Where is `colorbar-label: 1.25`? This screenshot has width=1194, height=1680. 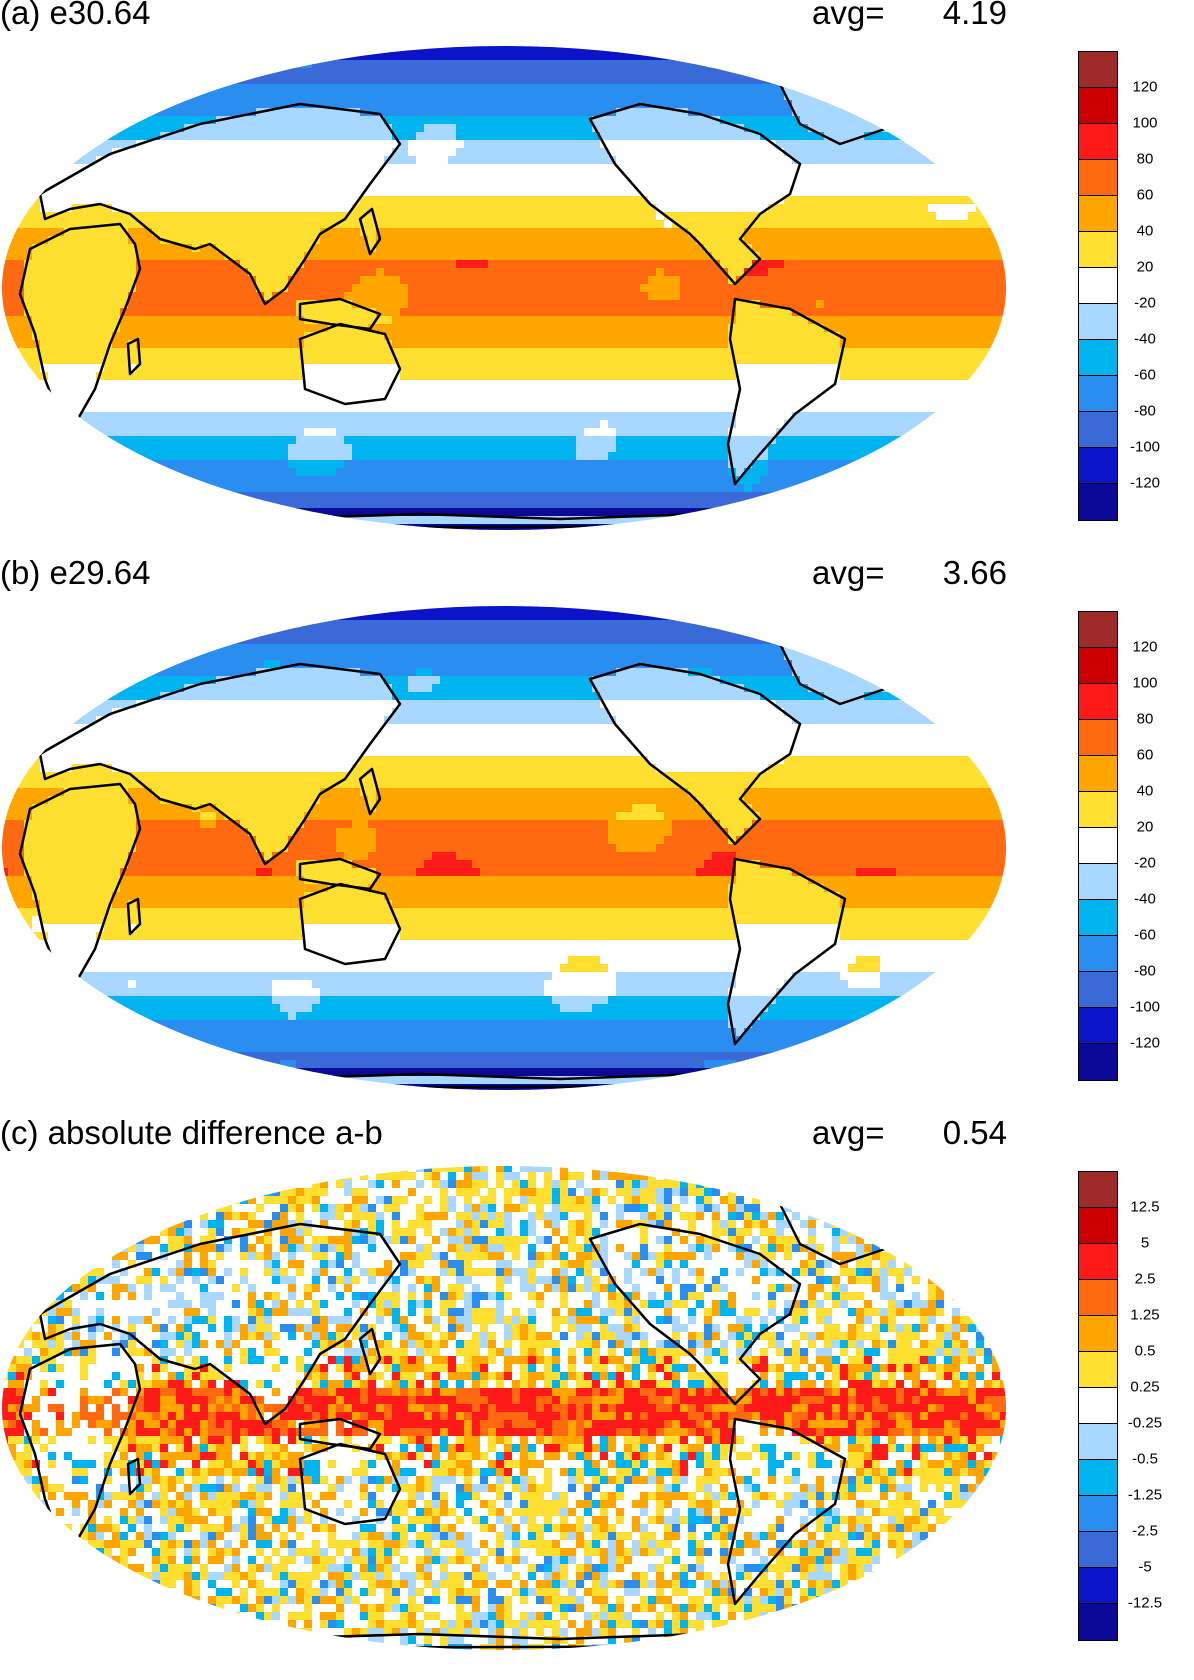 colorbar-label: 1.25 is located at coordinates (1144, 1315).